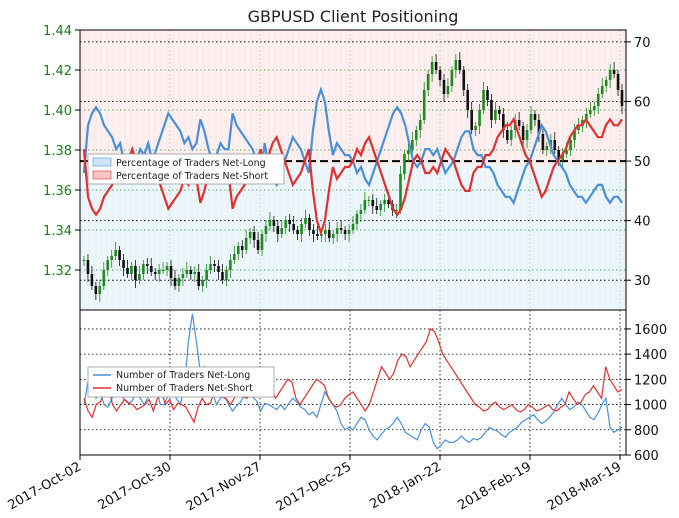 This screenshot has width=679, height=518. What do you see at coordinates (650, 380) in the screenshot?
I see `count-tick-label: 1200` at bounding box center [650, 380].